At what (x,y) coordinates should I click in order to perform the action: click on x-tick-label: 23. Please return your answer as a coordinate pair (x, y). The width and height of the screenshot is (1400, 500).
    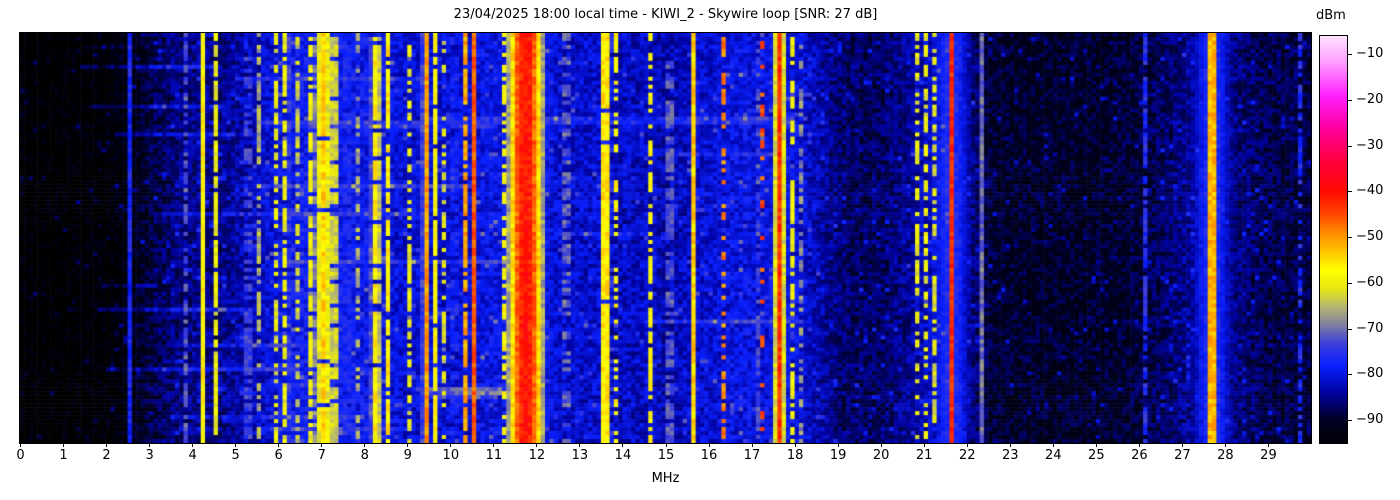
    Looking at the image, I should click on (1010, 455).